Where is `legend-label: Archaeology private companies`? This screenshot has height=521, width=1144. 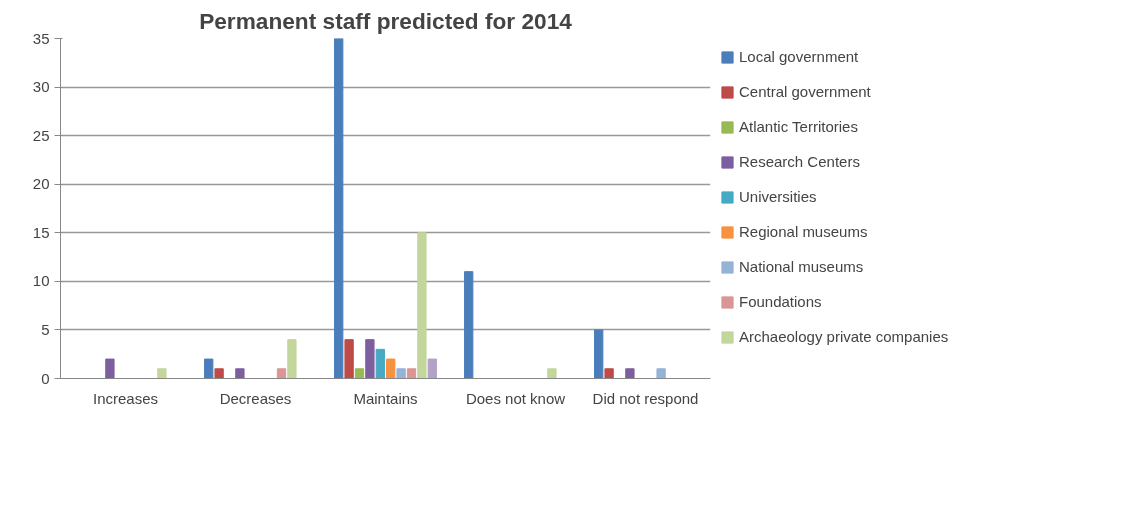
legend-label: Archaeology private companies is located at coordinates (844, 336).